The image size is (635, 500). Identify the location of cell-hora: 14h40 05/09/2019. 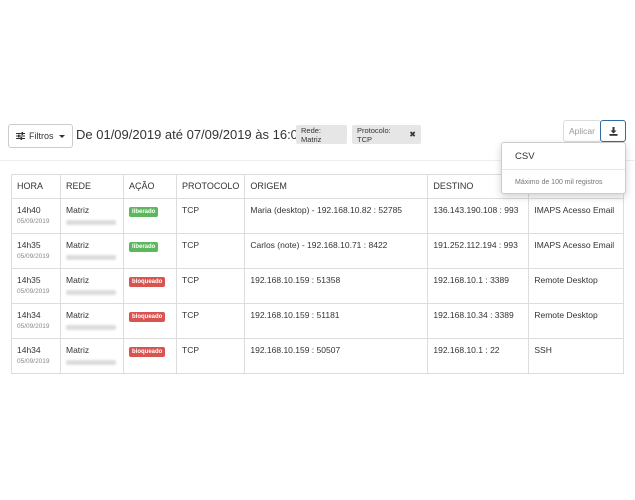
(36, 216).